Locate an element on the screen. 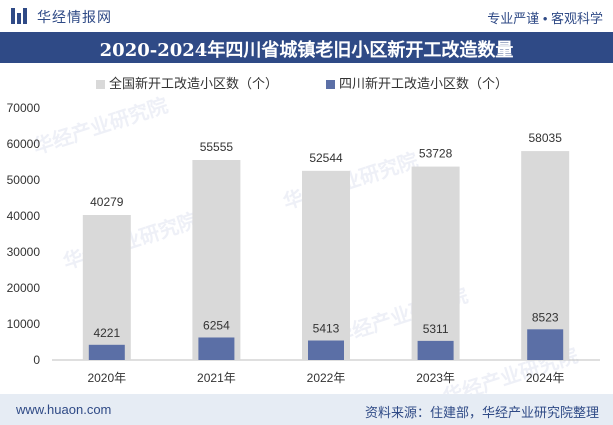 The width and height of the screenshot is (613, 425). y-tick-label: 30000 is located at coordinates (24, 252).